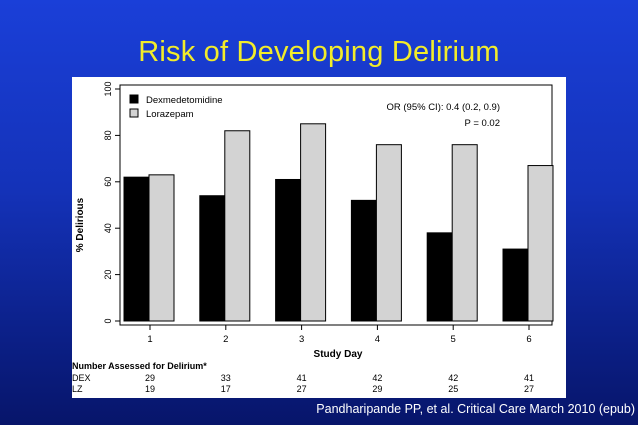 The height and width of the screenshot is (425, 638). I want to click on slide-title: Risk of Developing Delirium, so click(319, 52).